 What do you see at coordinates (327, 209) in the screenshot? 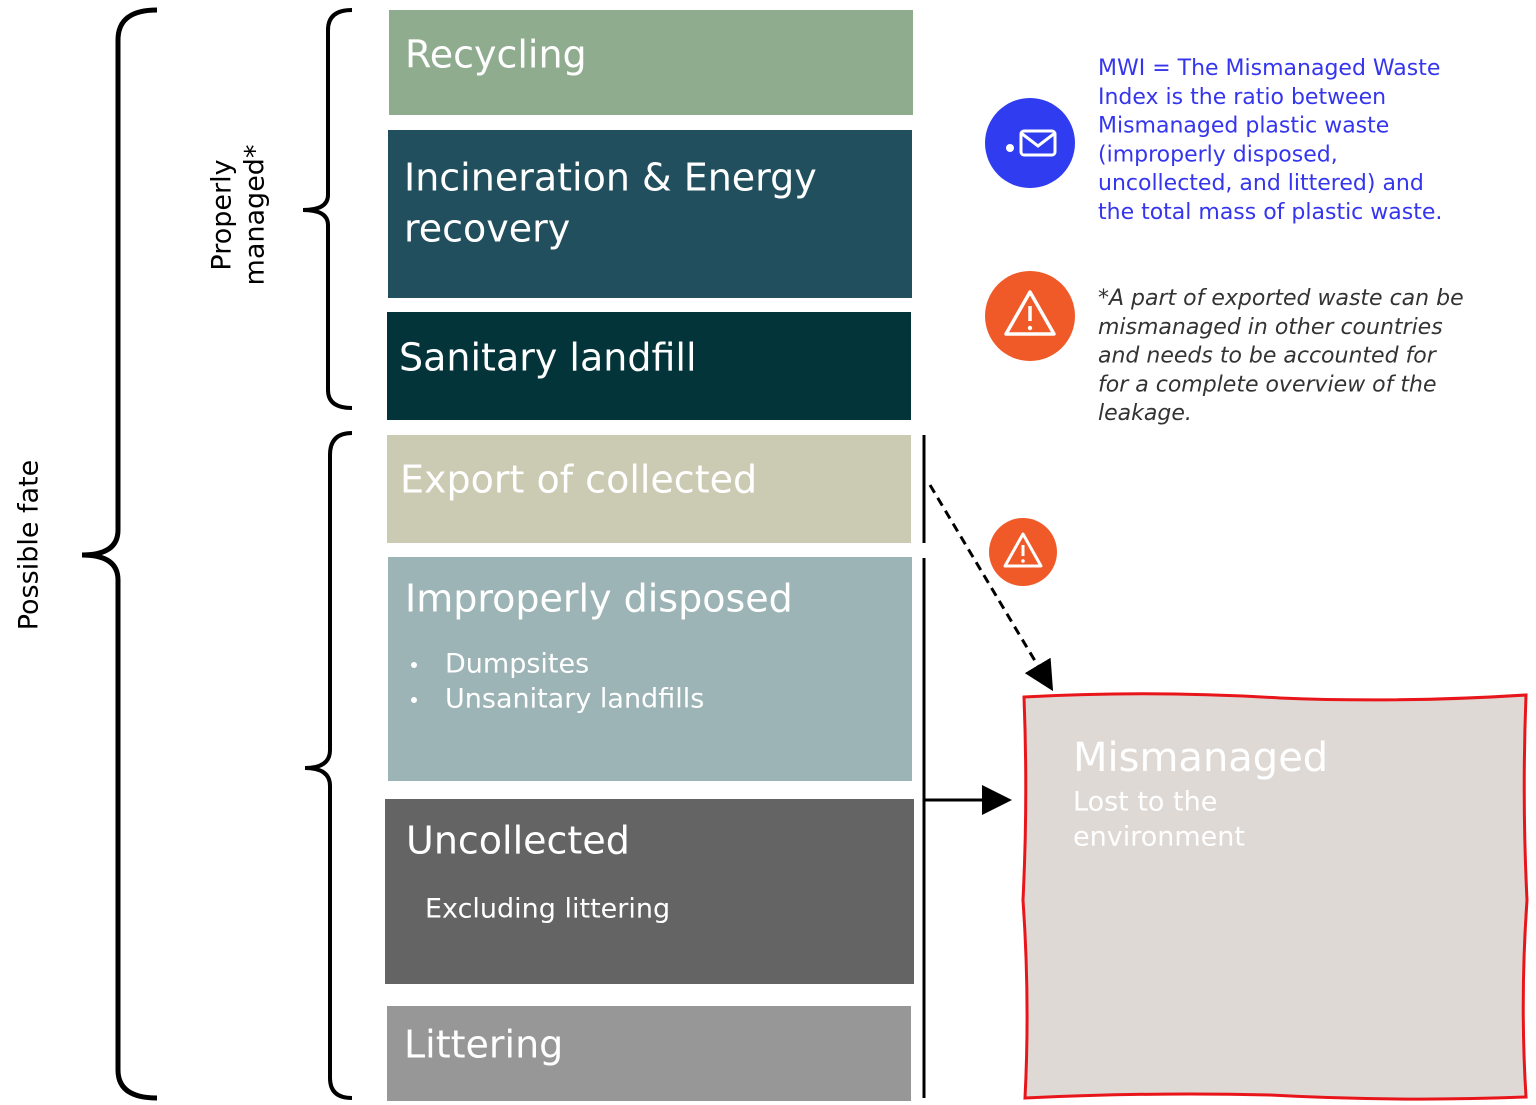
I see `properly-brace` at bounding box center [327, 209].